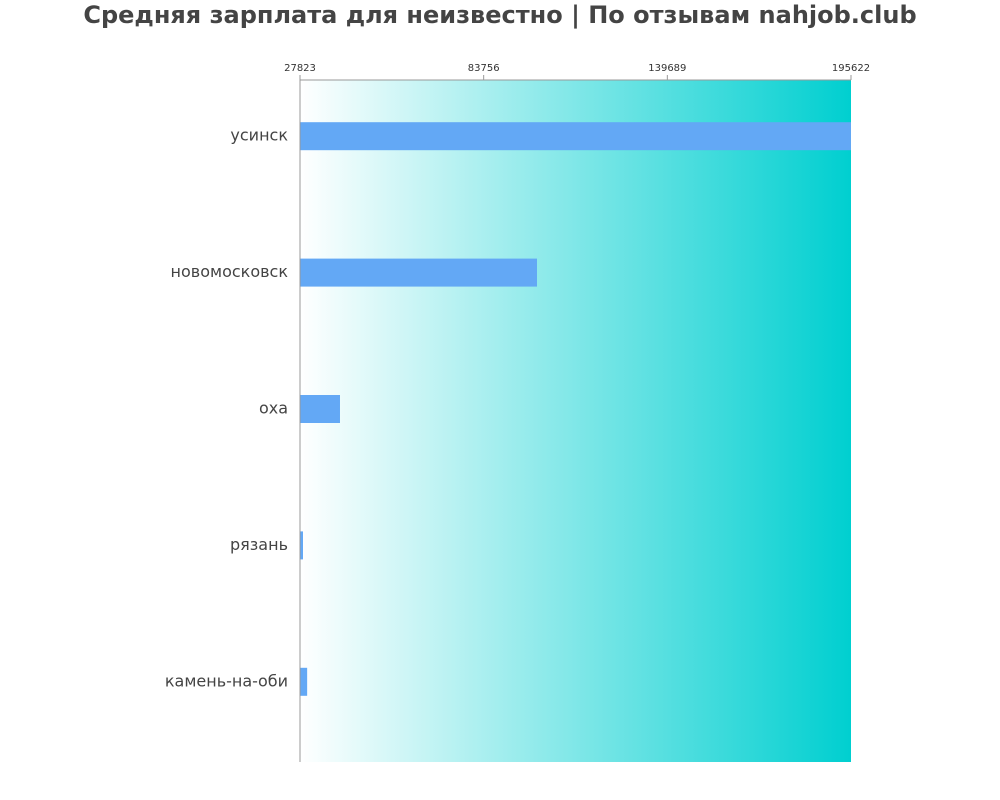 The image size is (1000, 800). What do you see at coordinates (851, 68) in the screenshot?
I see `x-tick-label: 195622` at bounding box center [851, 68].